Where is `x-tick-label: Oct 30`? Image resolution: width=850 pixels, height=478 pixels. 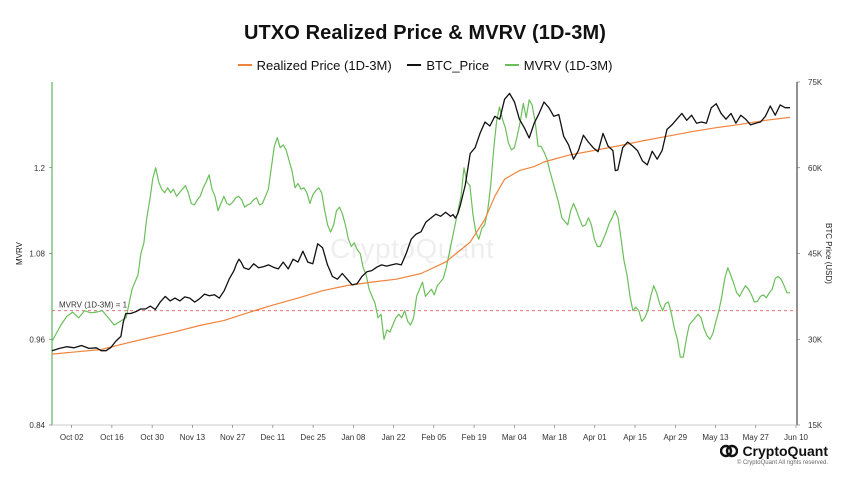
x-tick-label: Oct 30 is located at coordinates (152, 437).